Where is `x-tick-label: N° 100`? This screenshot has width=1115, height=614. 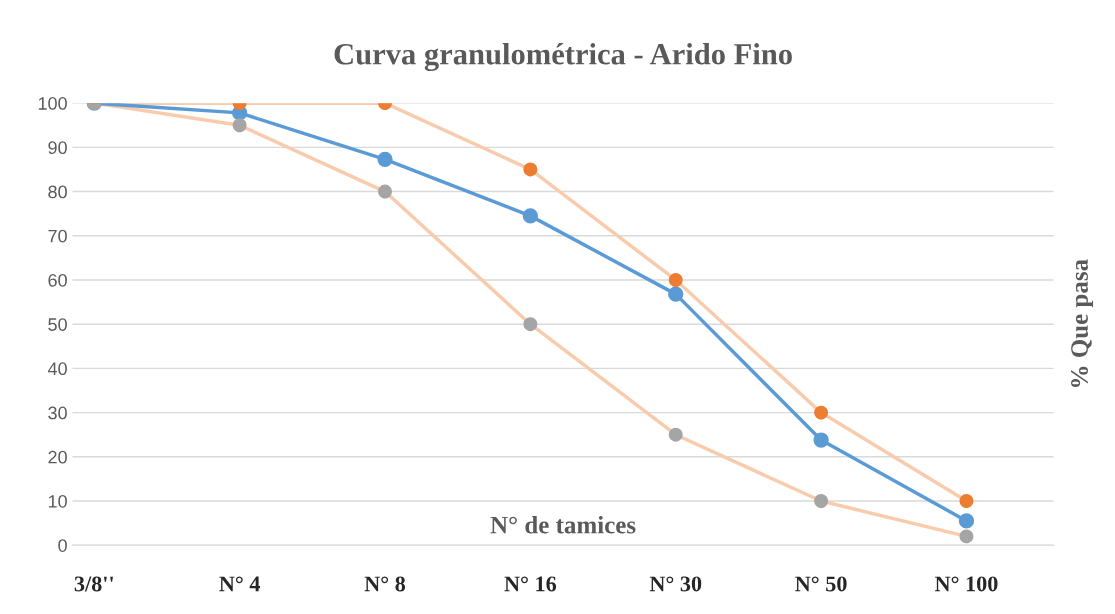
x-tick-label: N° 100 is located at coordinates (966, 584).